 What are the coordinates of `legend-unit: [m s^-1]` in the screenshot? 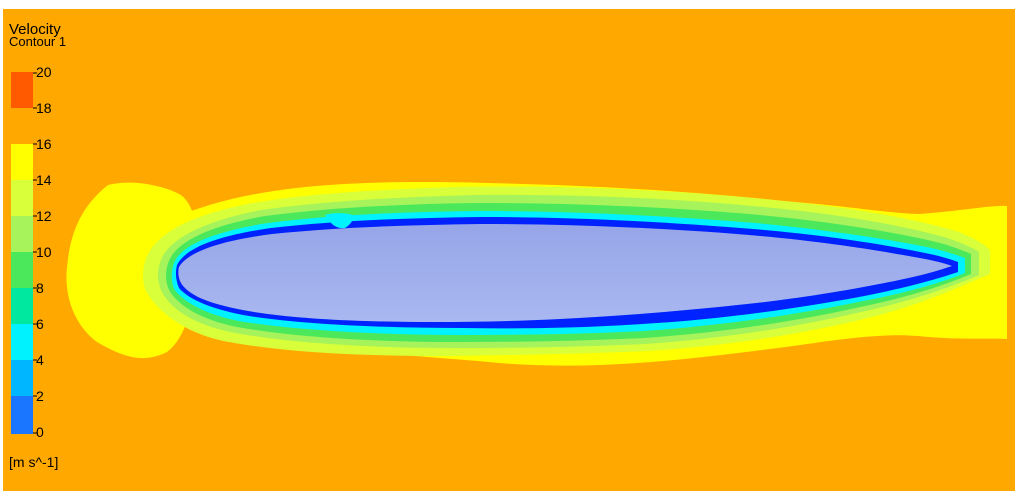 It's located at (34, 462).